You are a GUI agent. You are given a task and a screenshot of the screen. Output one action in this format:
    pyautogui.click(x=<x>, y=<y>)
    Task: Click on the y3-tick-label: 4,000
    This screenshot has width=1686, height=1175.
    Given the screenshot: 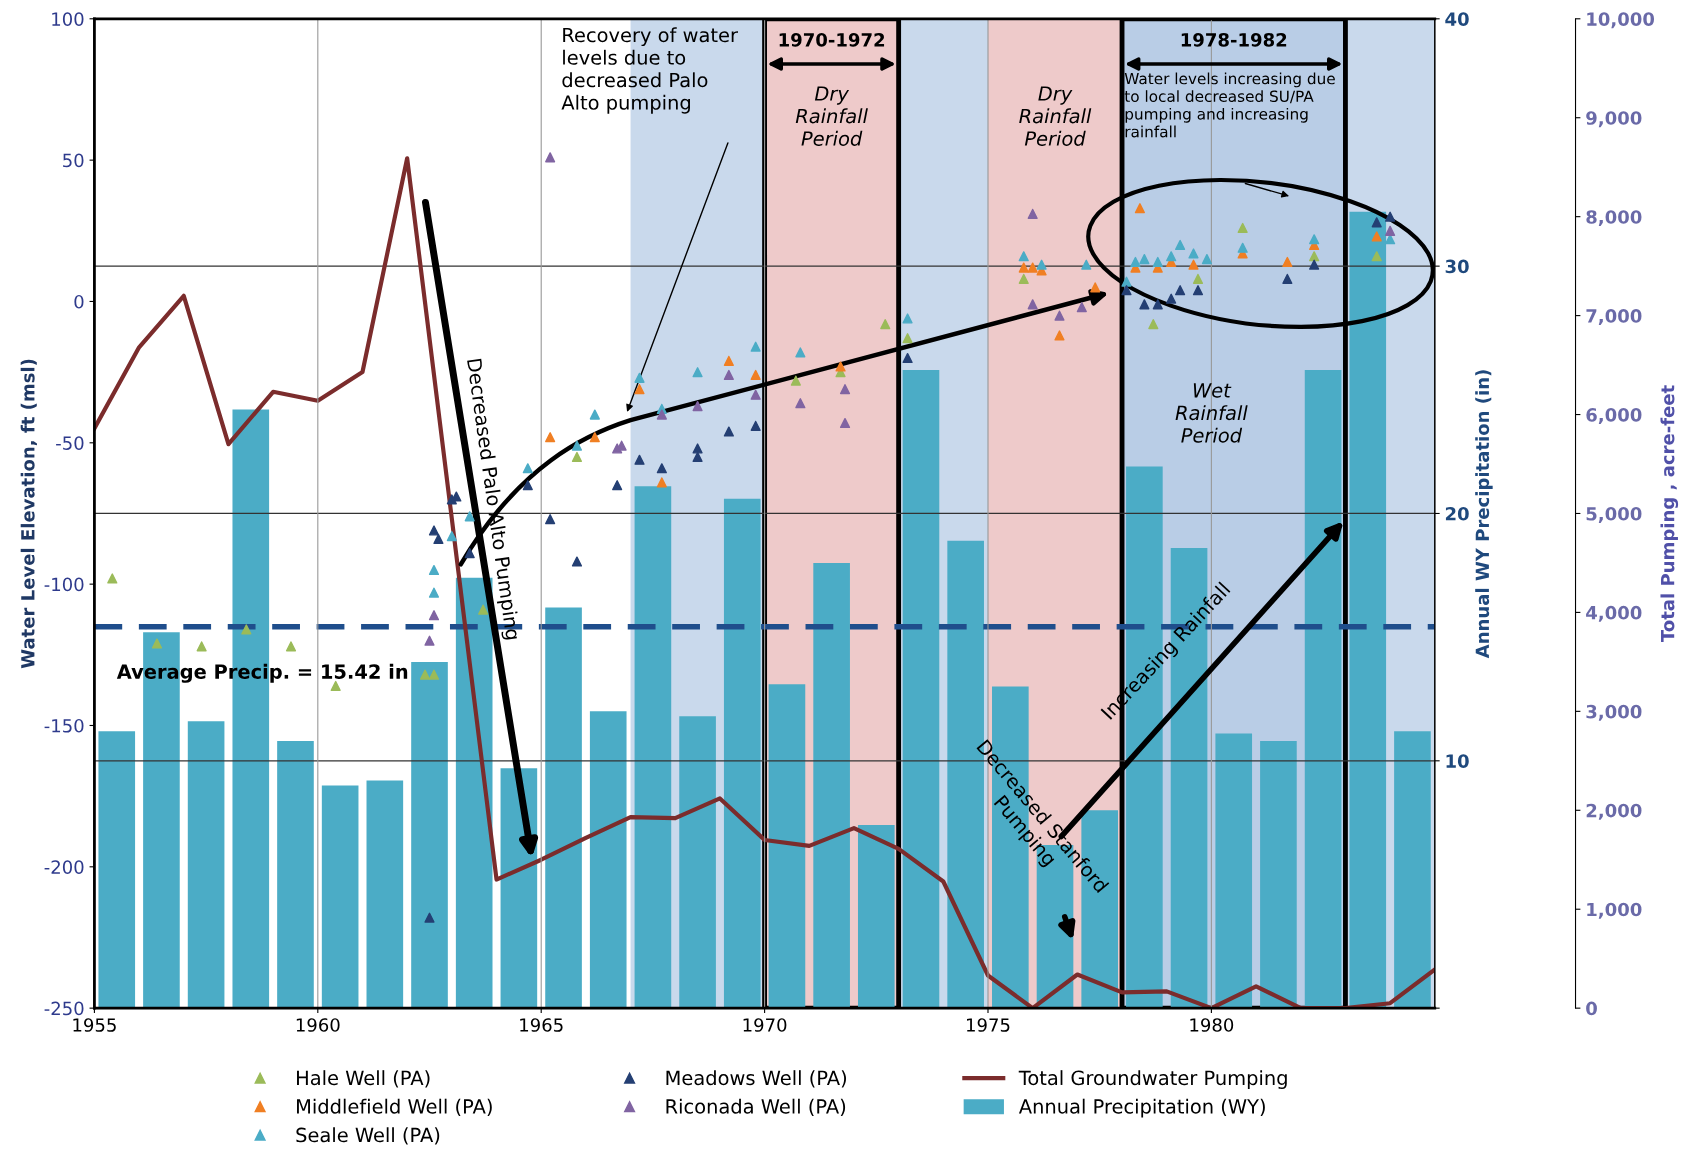 What is the action you would take?
    pyautogui.click(x=1614, y=613)
    